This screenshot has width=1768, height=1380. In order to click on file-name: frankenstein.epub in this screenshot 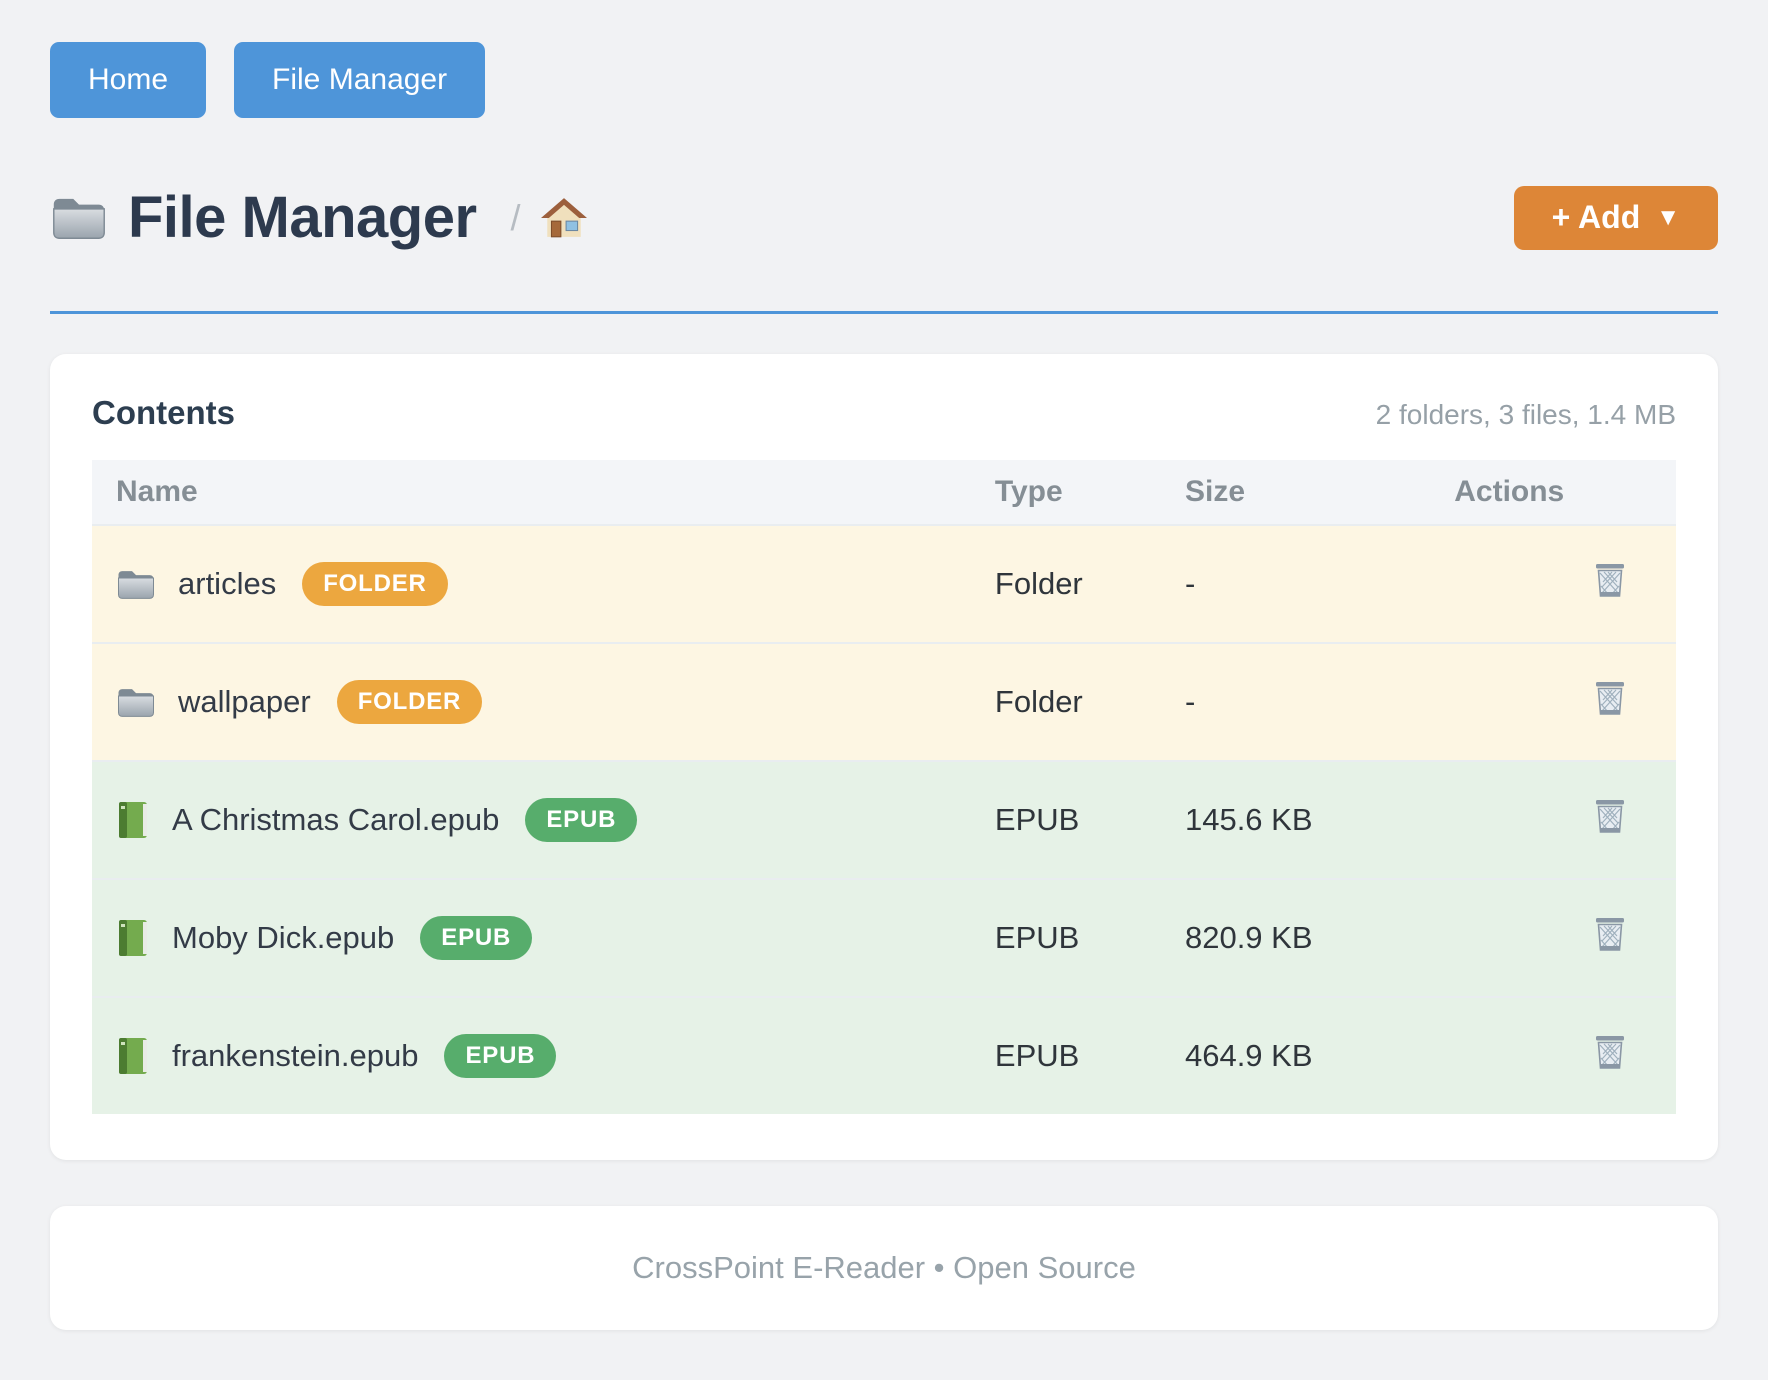, I will do `click(295, 1055)`.